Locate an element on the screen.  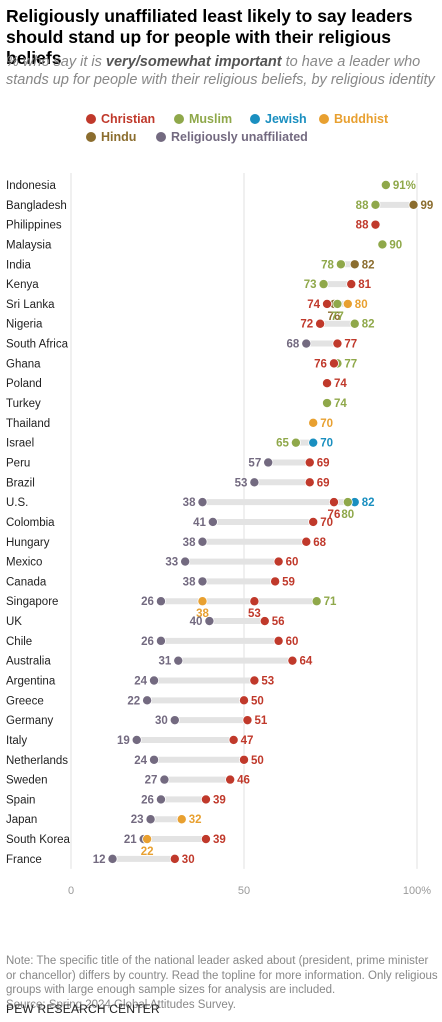
data-label-christian: 70 is located at coordinates (326, 523).